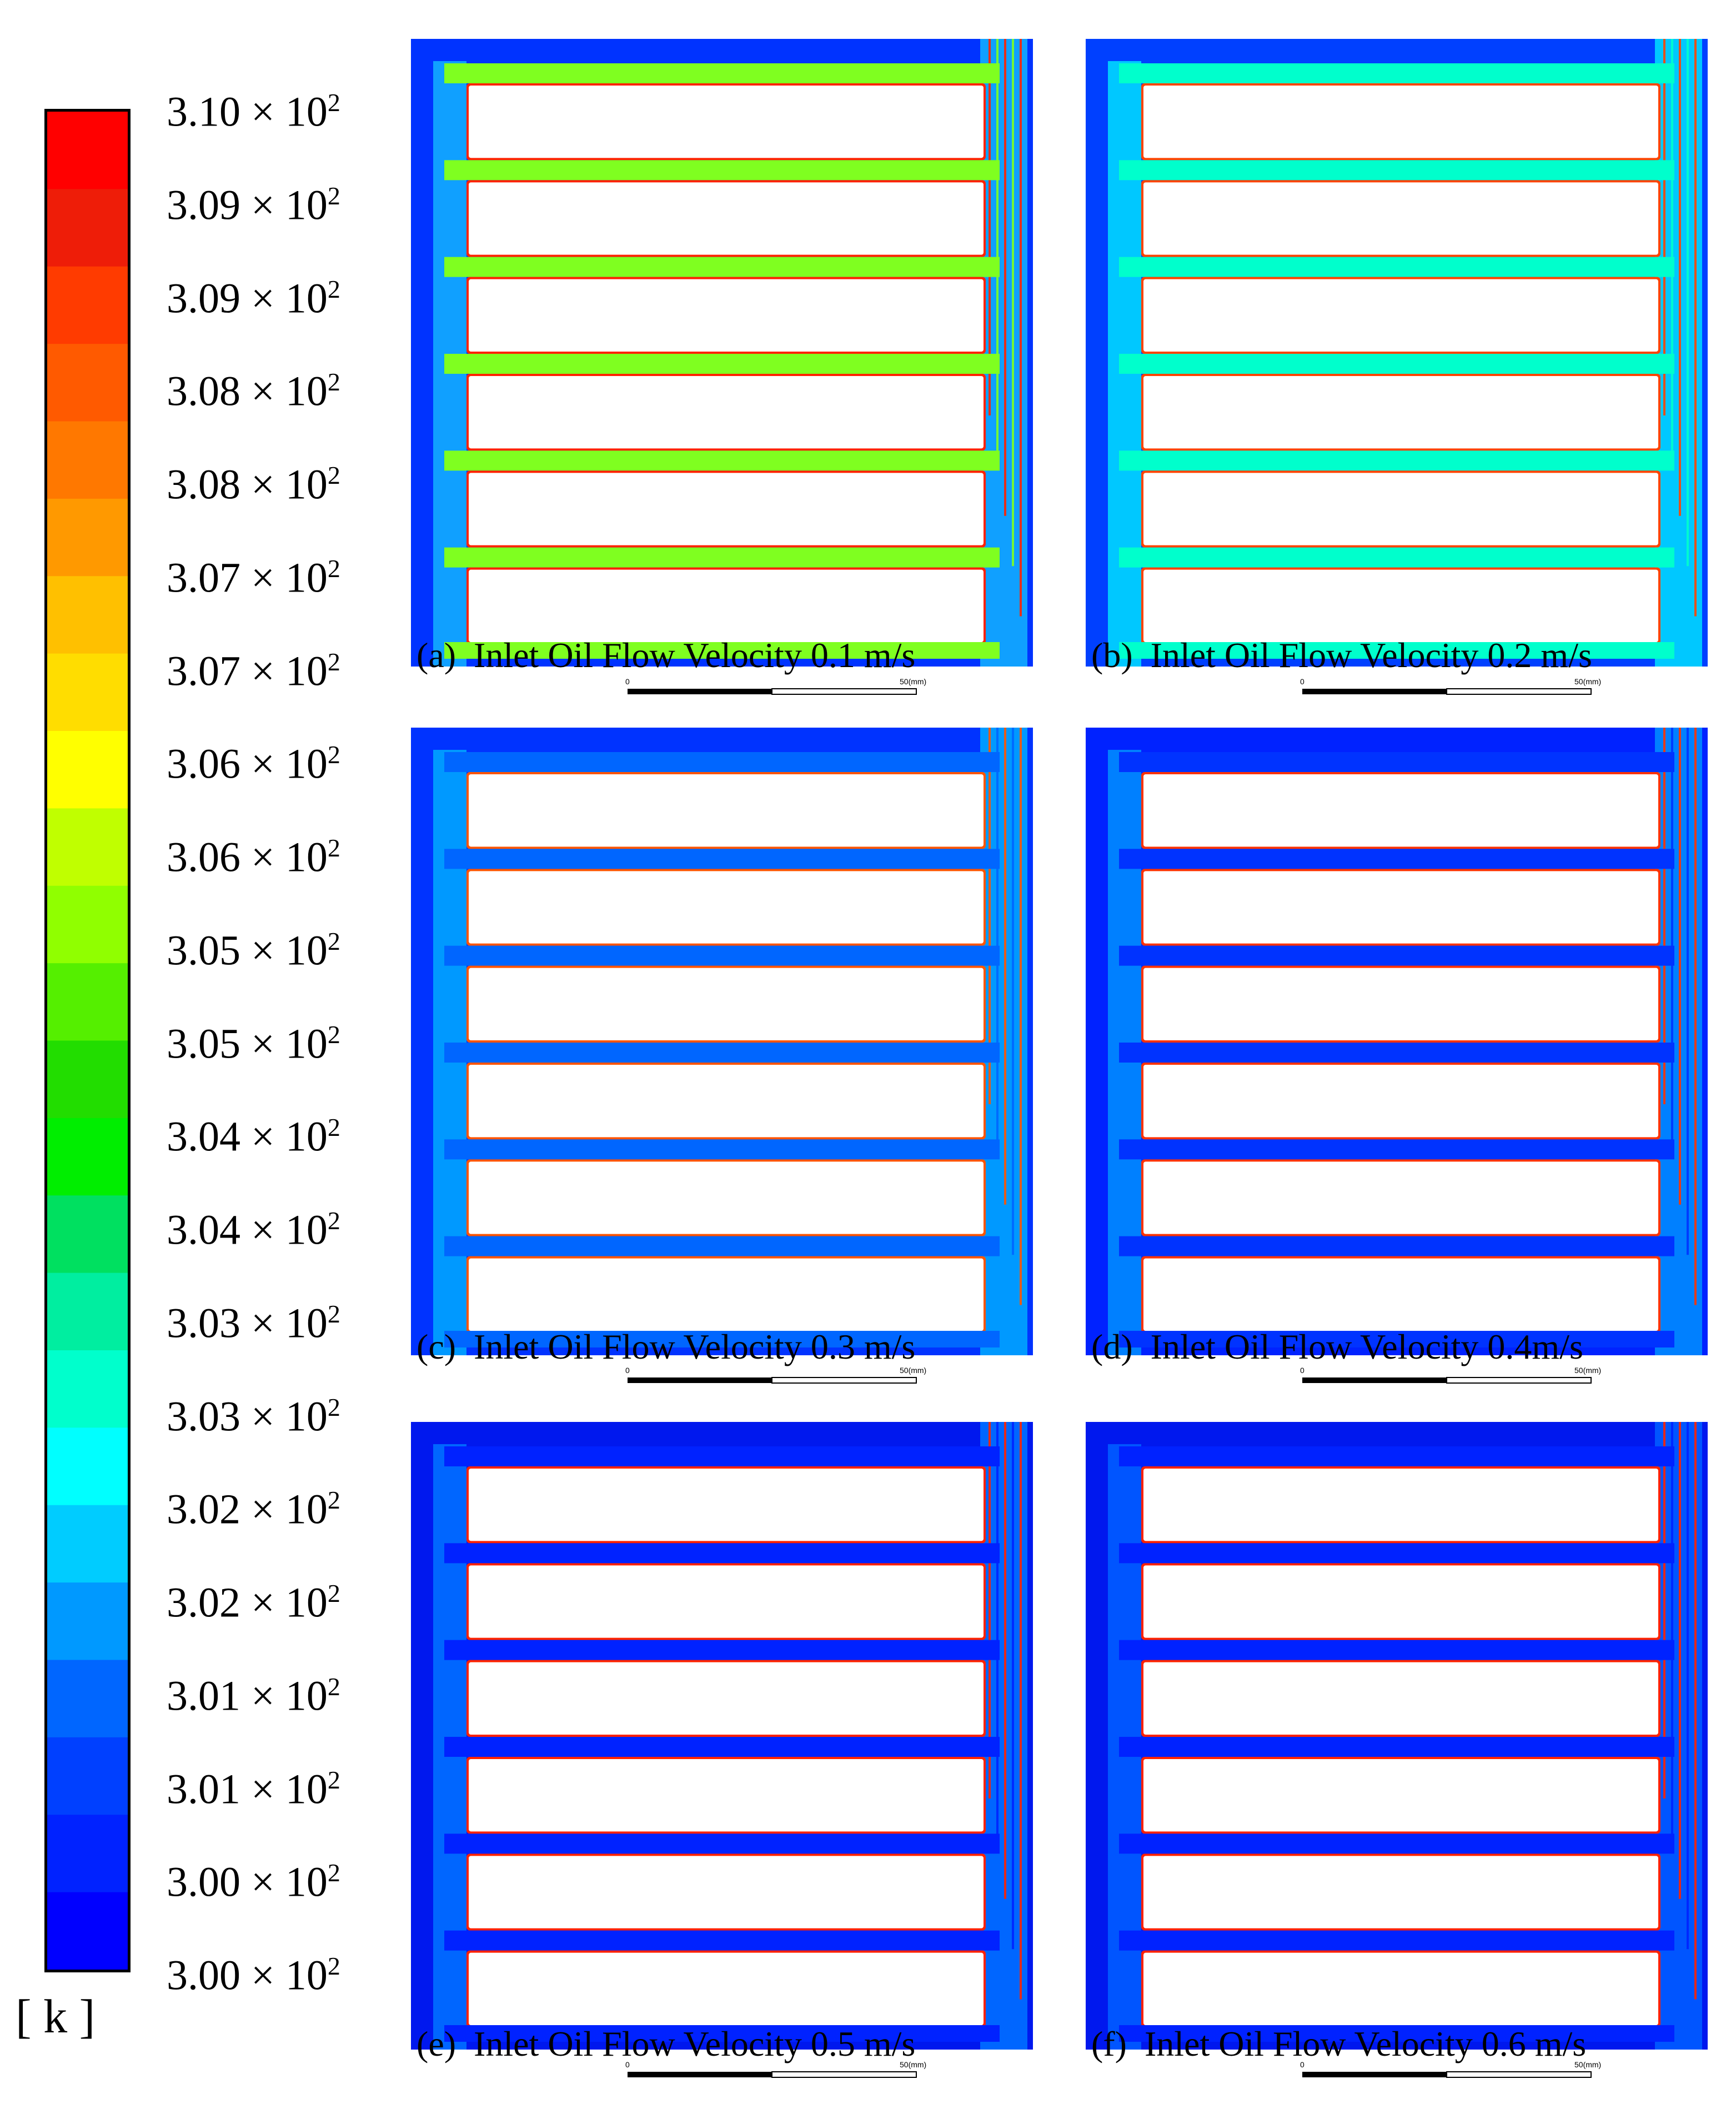  What do you see at coordinates (247, 1416) in the screenshot?
I see `tick-mantissa: 3.03 × 10` at bounding box center [247, 1416].